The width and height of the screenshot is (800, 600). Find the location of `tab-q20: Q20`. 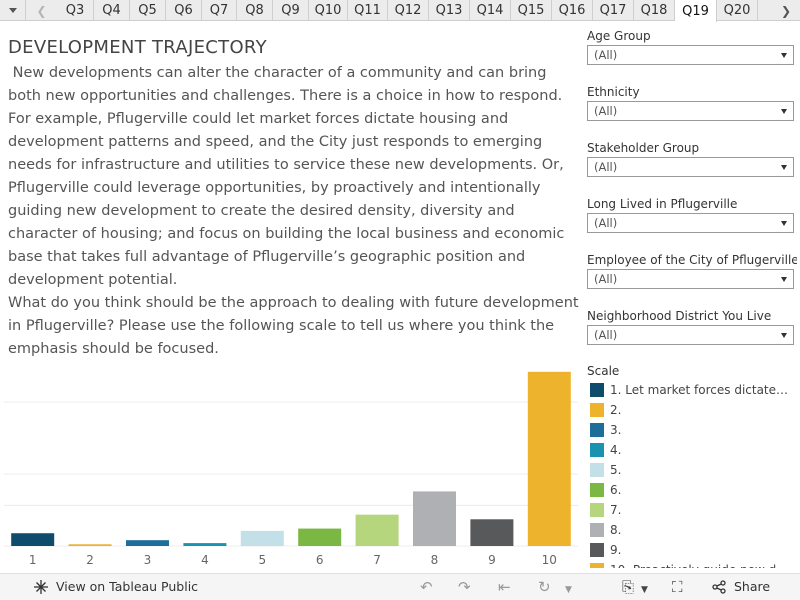

tab-q20: Q20 is located at coordinates (737, 10).